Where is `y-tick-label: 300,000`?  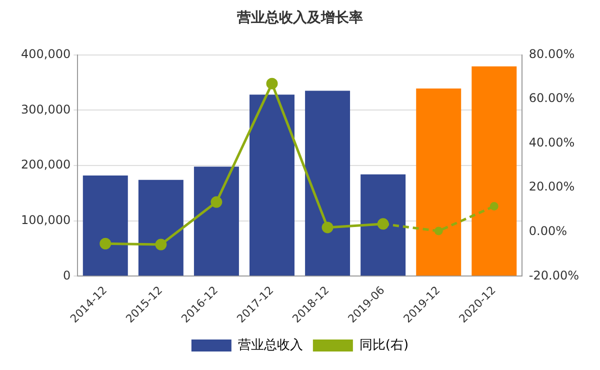 y-tick-label: 300,000 is located at coordinates (46, 109).